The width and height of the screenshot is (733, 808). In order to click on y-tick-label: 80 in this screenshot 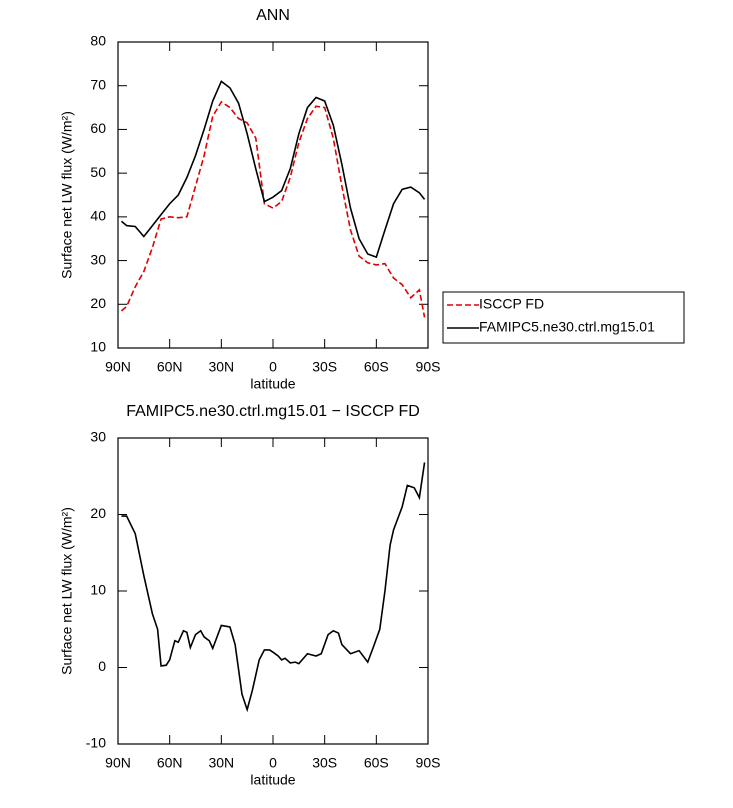, I will do `click(98, 41)`.